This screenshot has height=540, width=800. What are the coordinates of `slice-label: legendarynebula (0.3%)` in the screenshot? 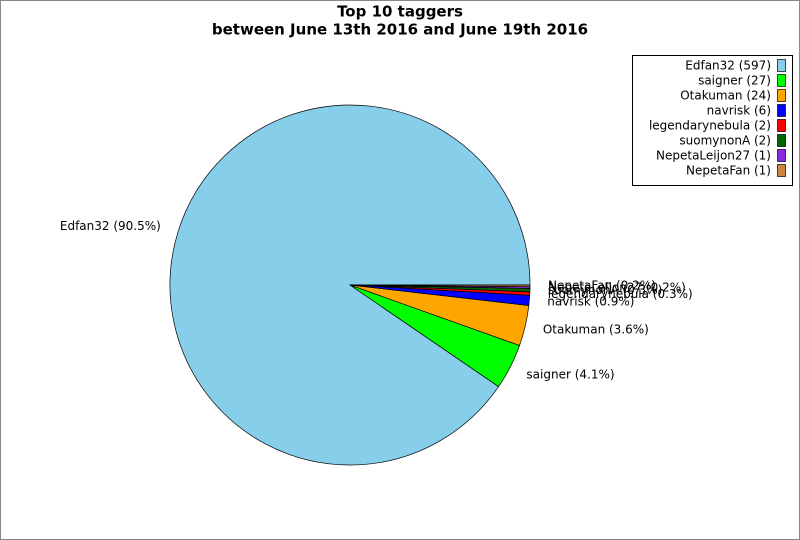 It's located at (620, 294).